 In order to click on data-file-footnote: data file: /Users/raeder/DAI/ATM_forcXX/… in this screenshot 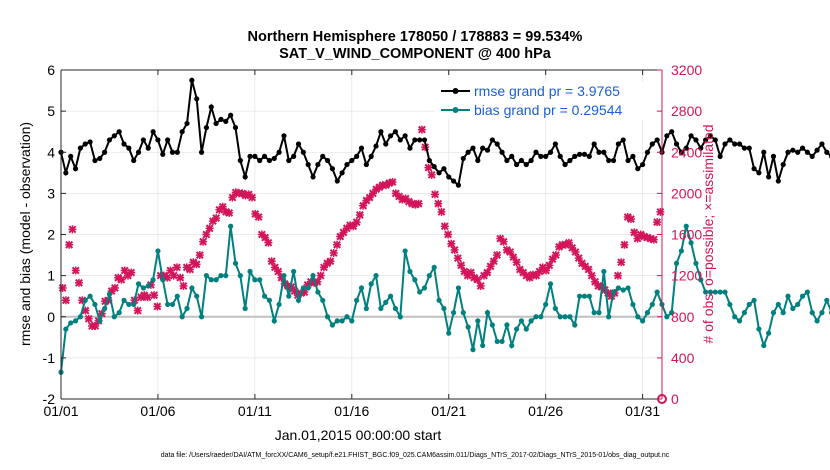, I will do `click(415, 455)`.